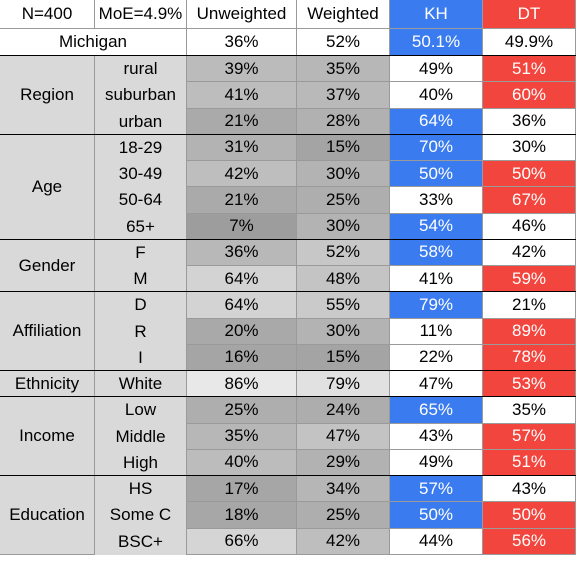 This screenshot has width=576, height=581. What do you see at coordinates (141, 14) in the screenshot?
I see `header-cell: MoE=4.9%` at bounding box center [141, 14].